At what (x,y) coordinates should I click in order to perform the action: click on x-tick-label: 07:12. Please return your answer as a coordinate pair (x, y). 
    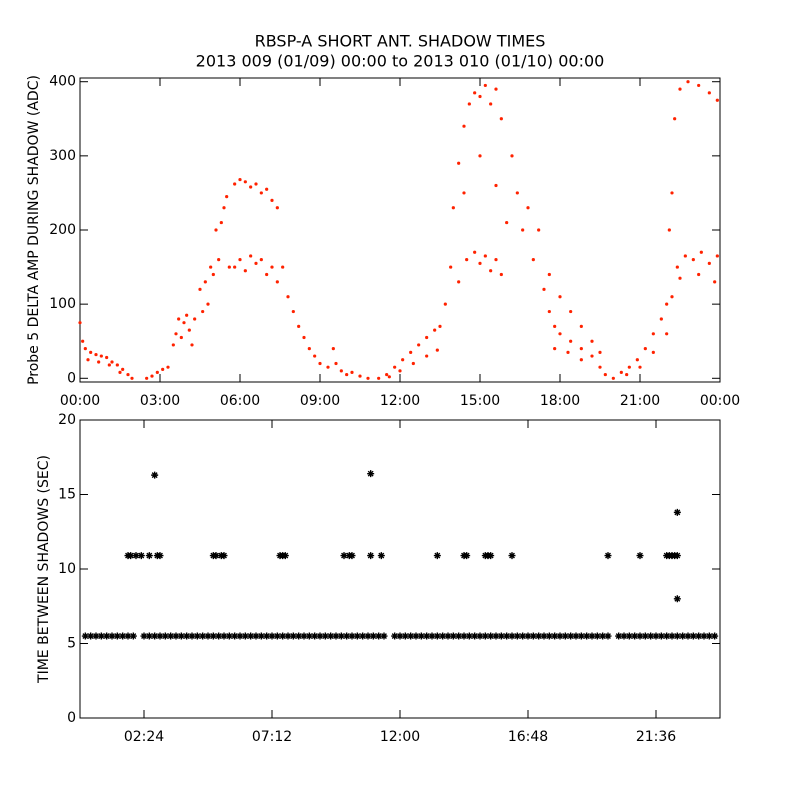
    Looking at the image, I should click on (272, 737).